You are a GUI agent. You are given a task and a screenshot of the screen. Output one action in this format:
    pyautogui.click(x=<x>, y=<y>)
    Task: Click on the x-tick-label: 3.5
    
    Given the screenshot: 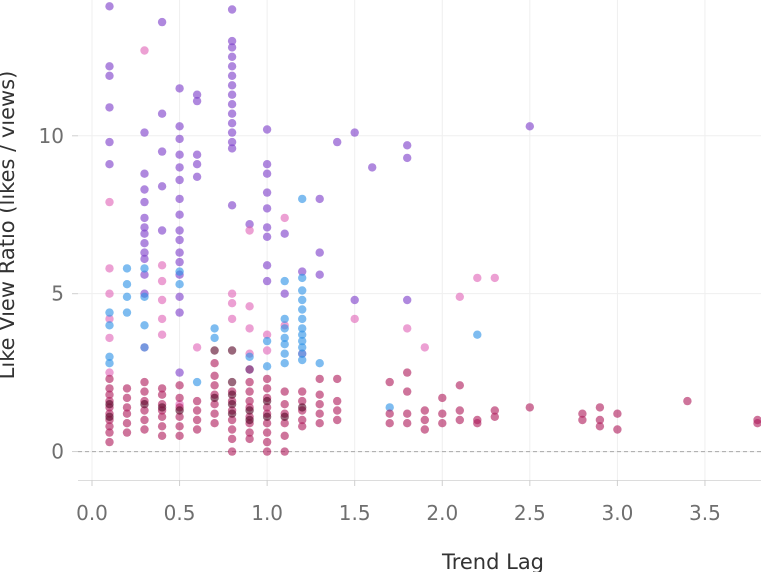 What is the action you would take?
    pyautogui.click(x=705, y=513)
    